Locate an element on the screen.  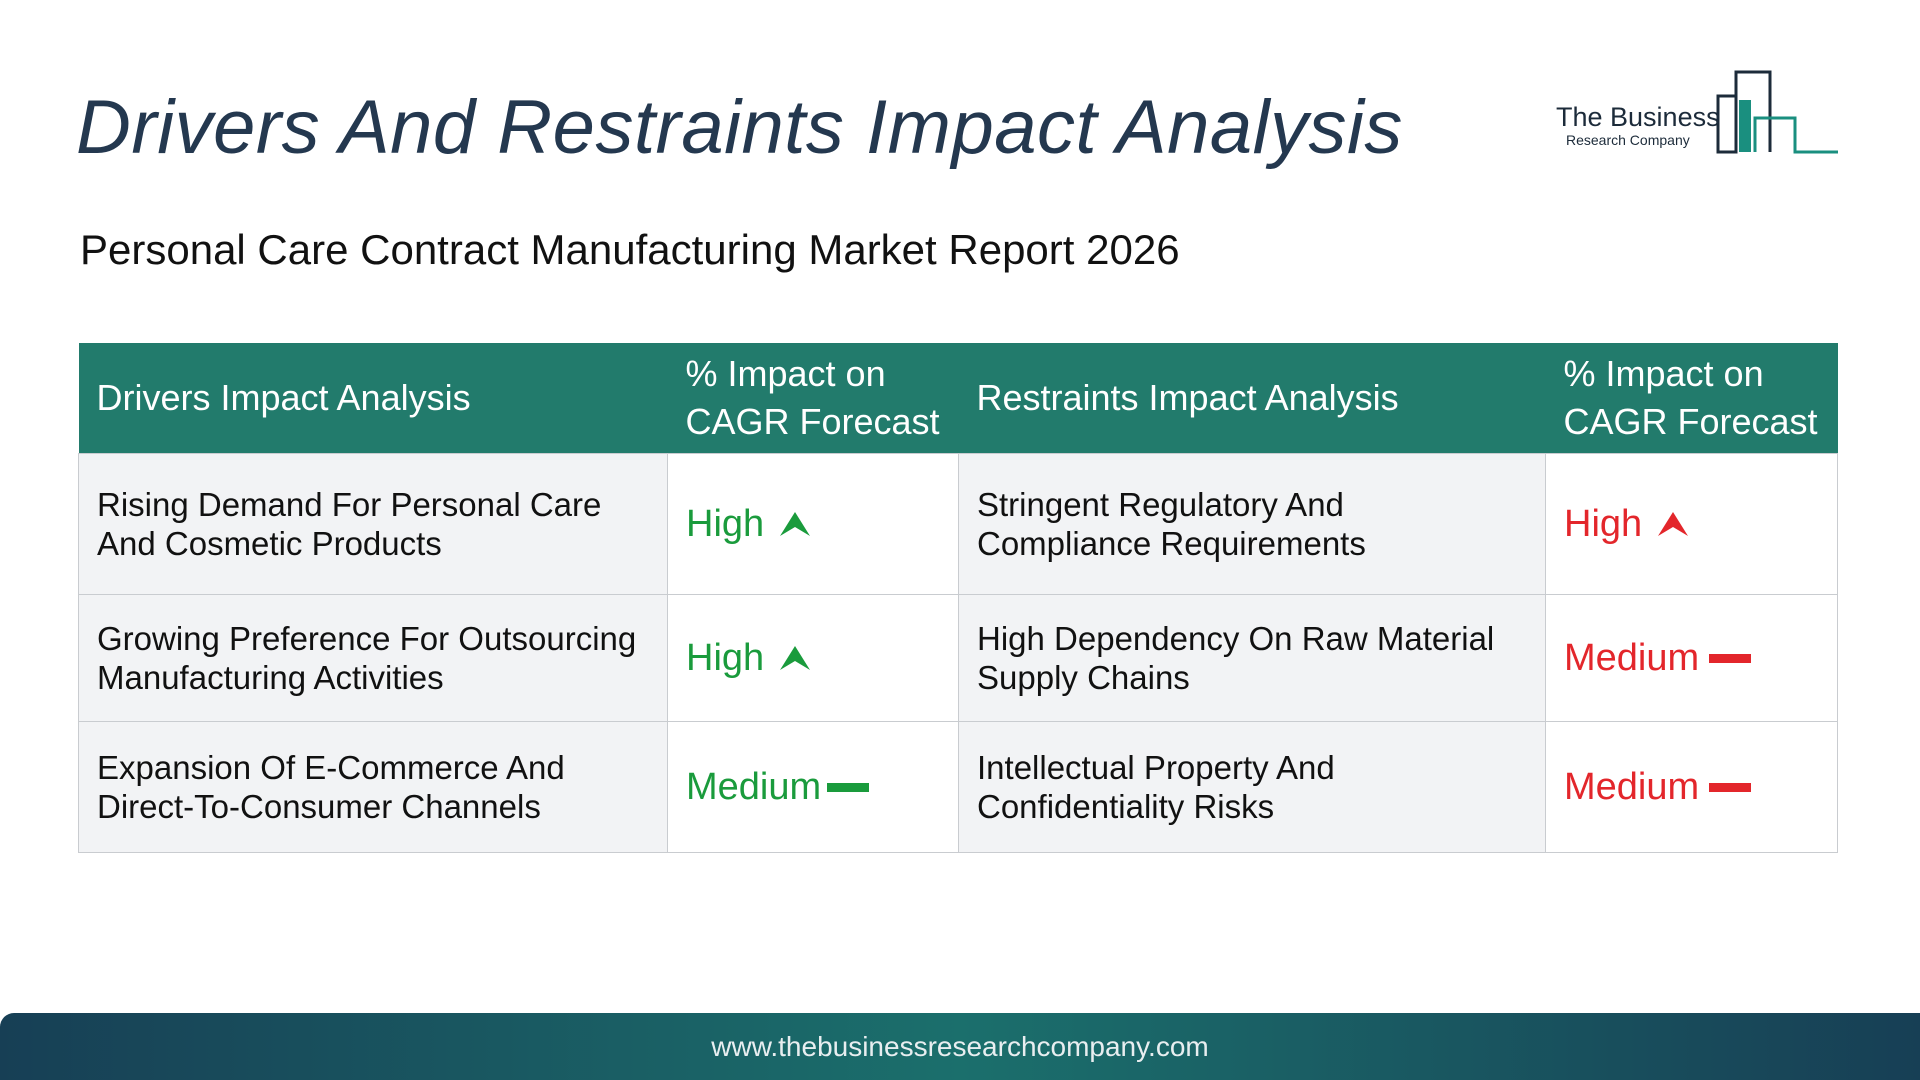
header-restraint-impact: % Impact on CAGR Forecast is located at coordinates (1691, 398).